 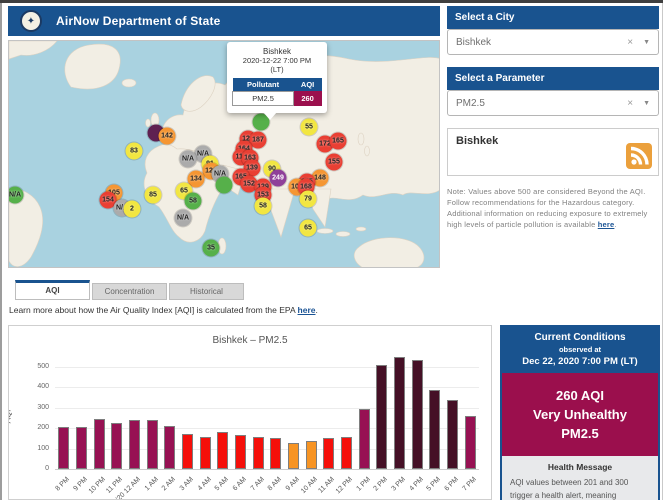 I want to click on aqi-map-marker: 155, so click(x=334, y=162).